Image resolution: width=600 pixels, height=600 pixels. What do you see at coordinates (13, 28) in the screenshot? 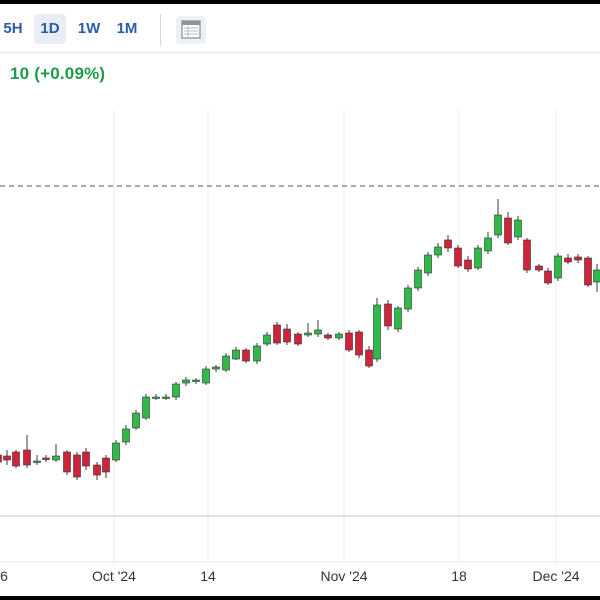
I see `timeframe-5h-button: 5H` at bounding box center [13, 28].